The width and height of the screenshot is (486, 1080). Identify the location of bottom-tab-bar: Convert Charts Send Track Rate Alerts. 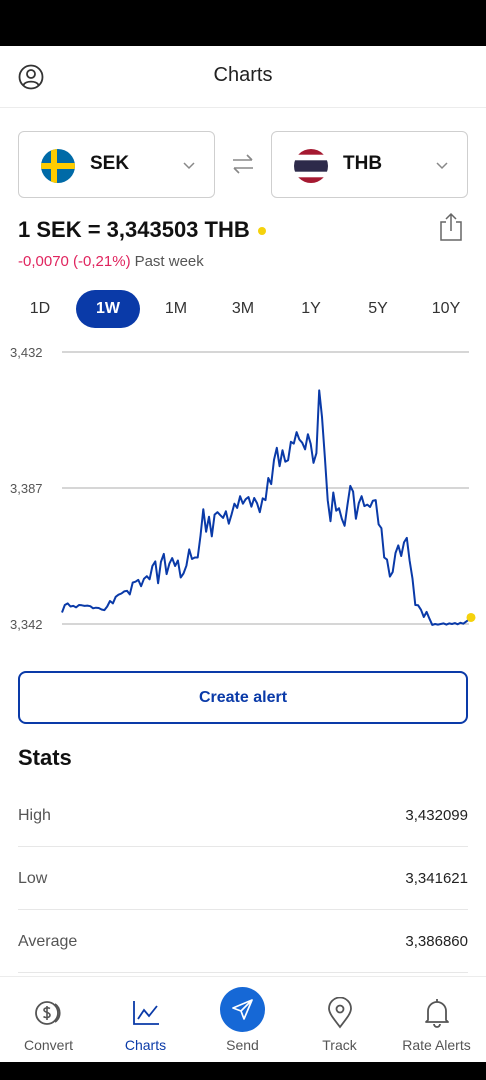
(243, 1019).